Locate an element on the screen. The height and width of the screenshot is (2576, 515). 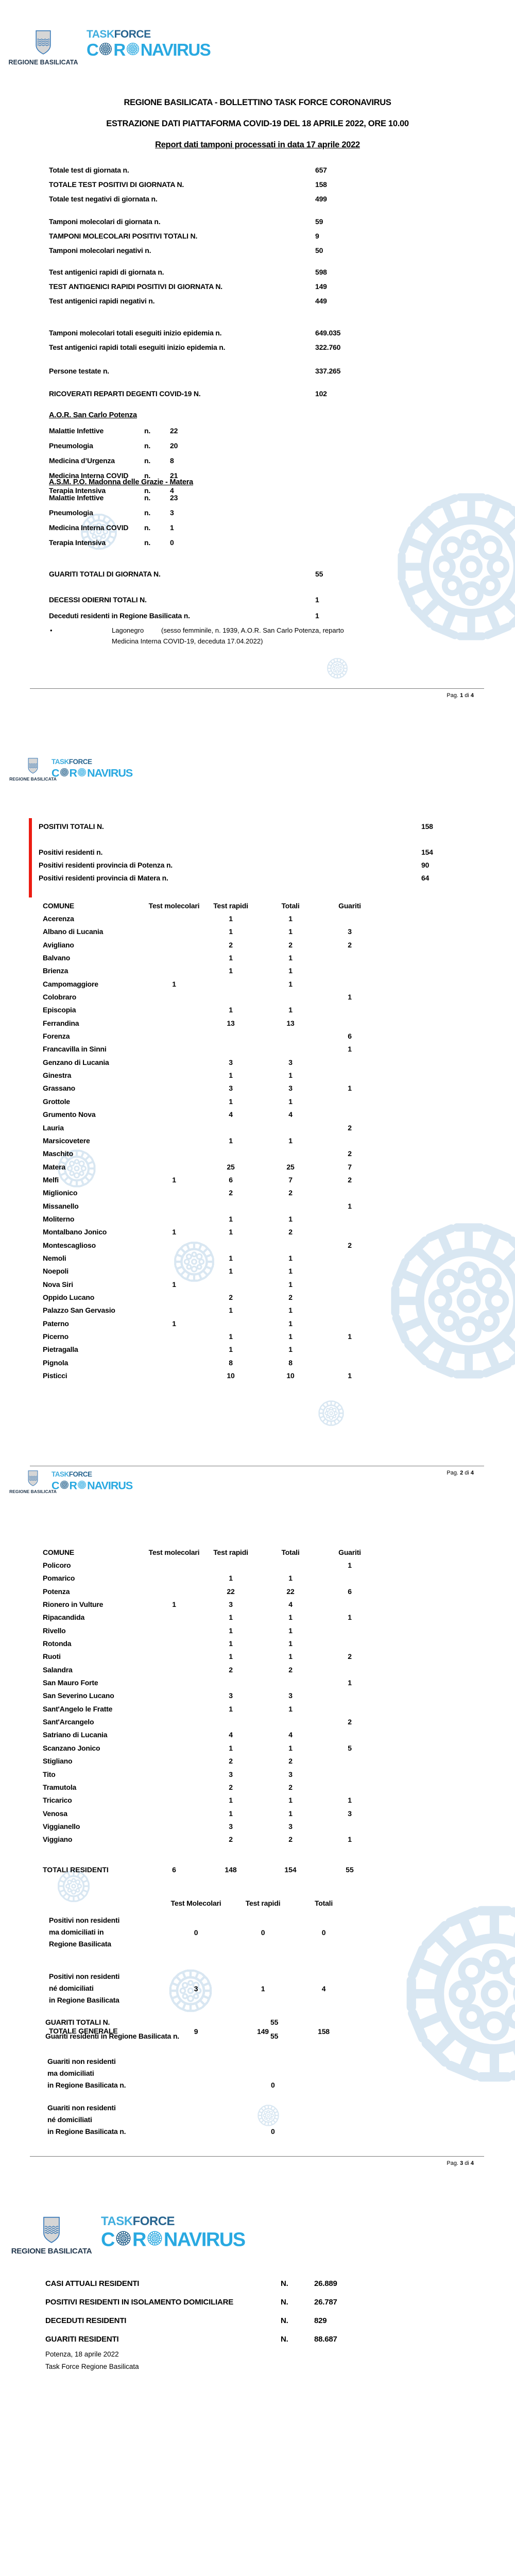
guariti-giornata-row: GUARITI TOTALI DI GIORNATA N. 55 is located at coordinates (186, 574).